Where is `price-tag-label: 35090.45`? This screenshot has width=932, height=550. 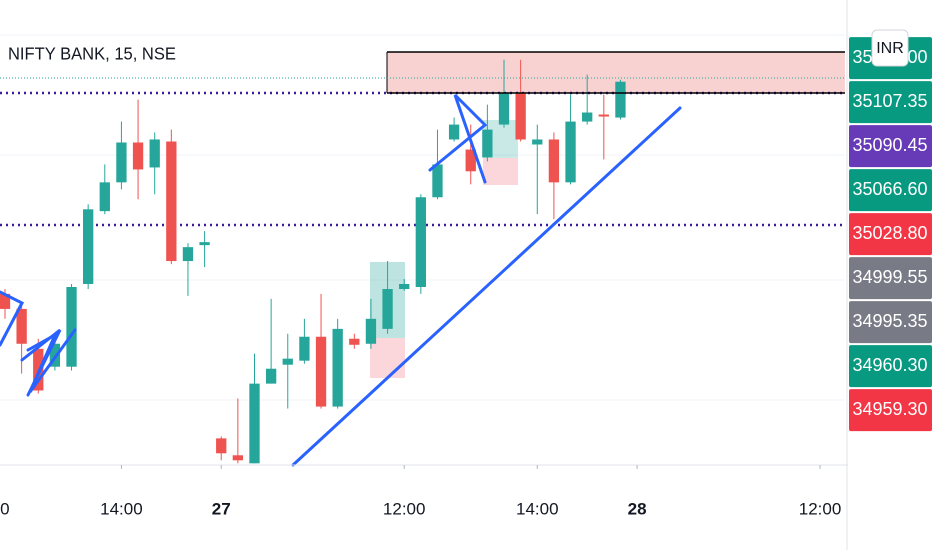 price-tag-label: 35090.45 is located at coordinates (889, 145).